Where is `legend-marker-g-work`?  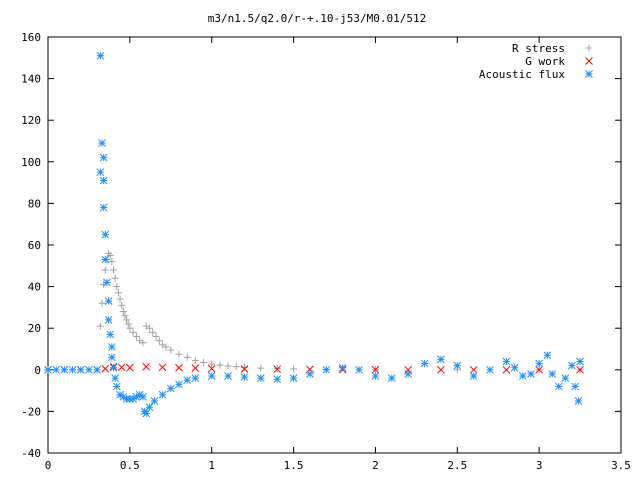
legend-marker-g-work is located at coordinates (589, 61).